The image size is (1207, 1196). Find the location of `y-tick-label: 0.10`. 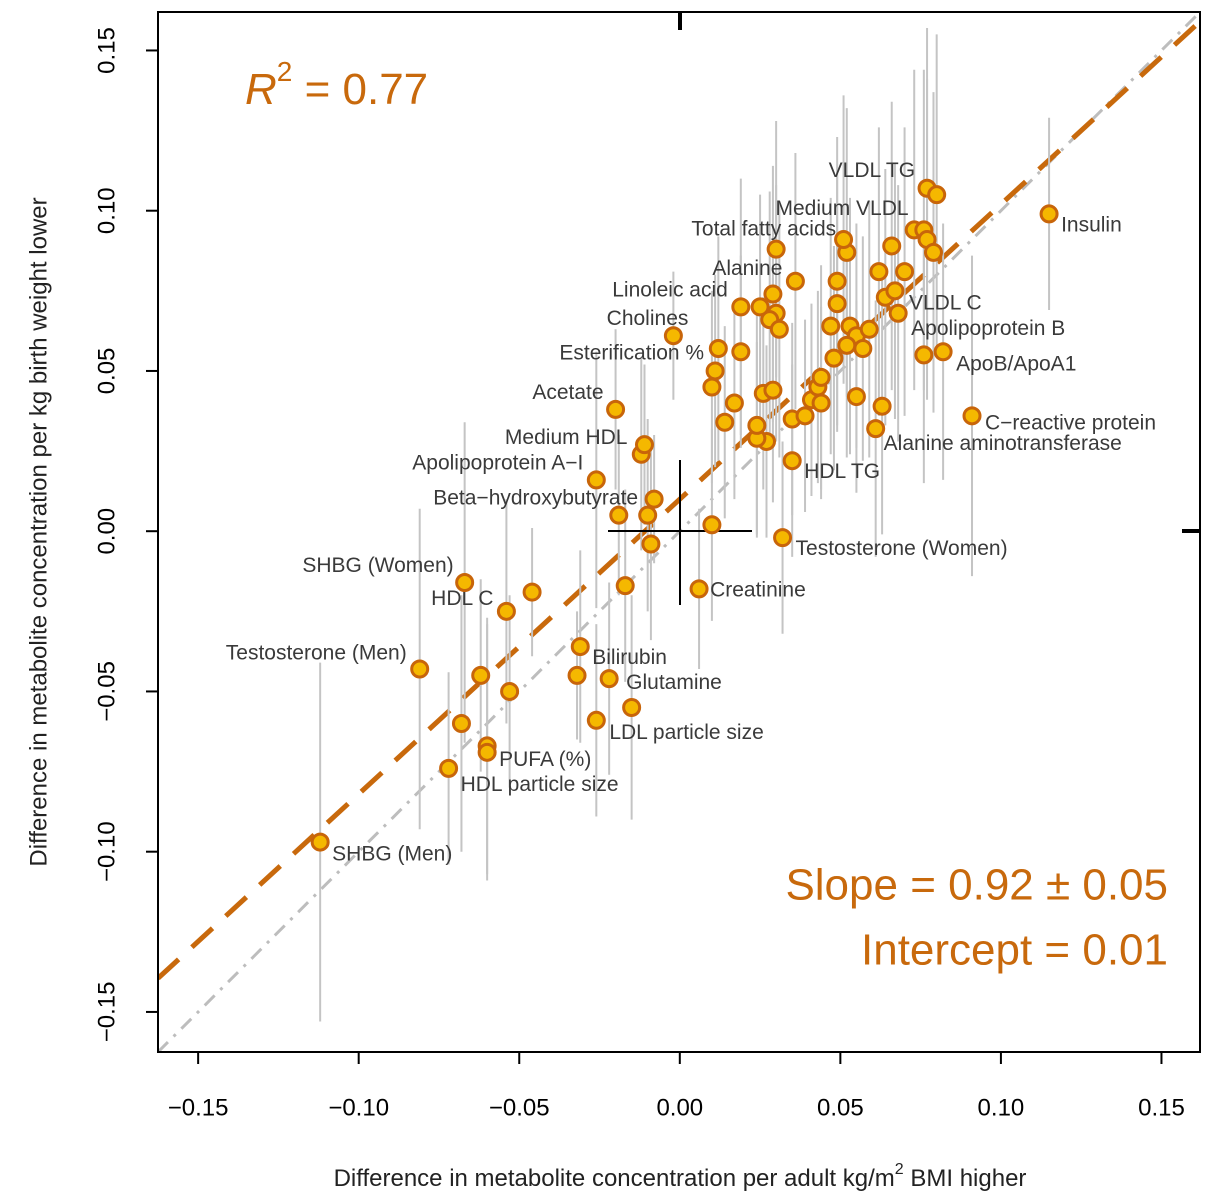

y-tick-label: 0.10 is located at coordinates (106, 210).